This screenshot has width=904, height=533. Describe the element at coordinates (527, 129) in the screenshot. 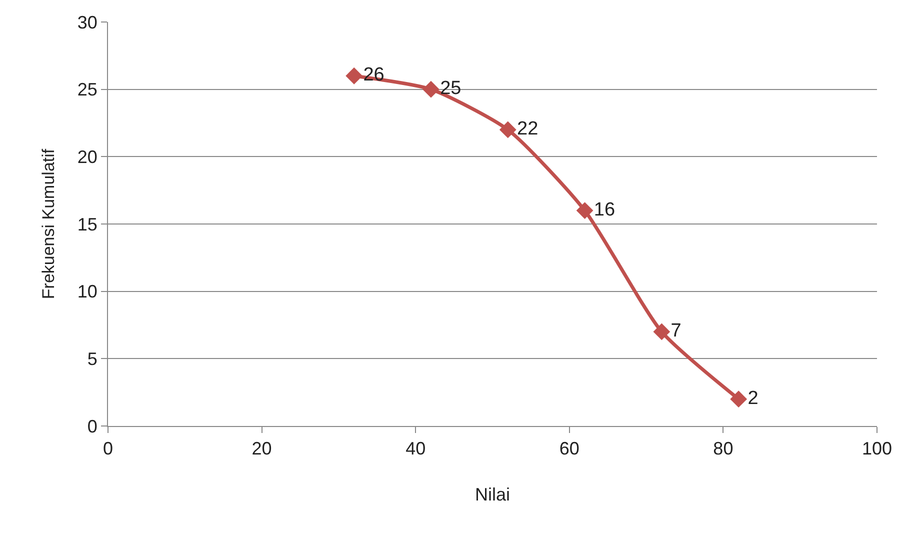

I see `data-label: 22` at that location.